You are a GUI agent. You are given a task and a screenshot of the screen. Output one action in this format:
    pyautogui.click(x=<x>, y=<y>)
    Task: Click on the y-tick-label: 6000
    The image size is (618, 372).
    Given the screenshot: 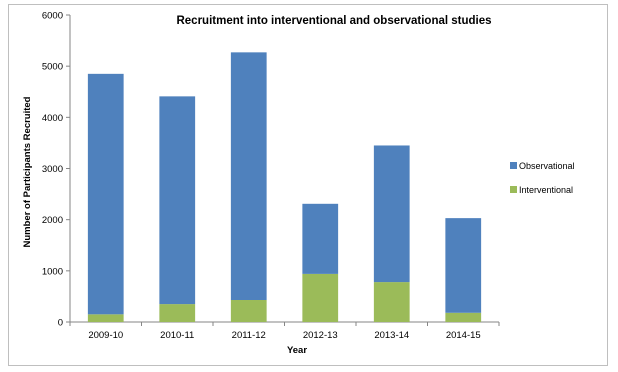 What is the action you would take?
    pyautogui.click(x=52, y=16)
    